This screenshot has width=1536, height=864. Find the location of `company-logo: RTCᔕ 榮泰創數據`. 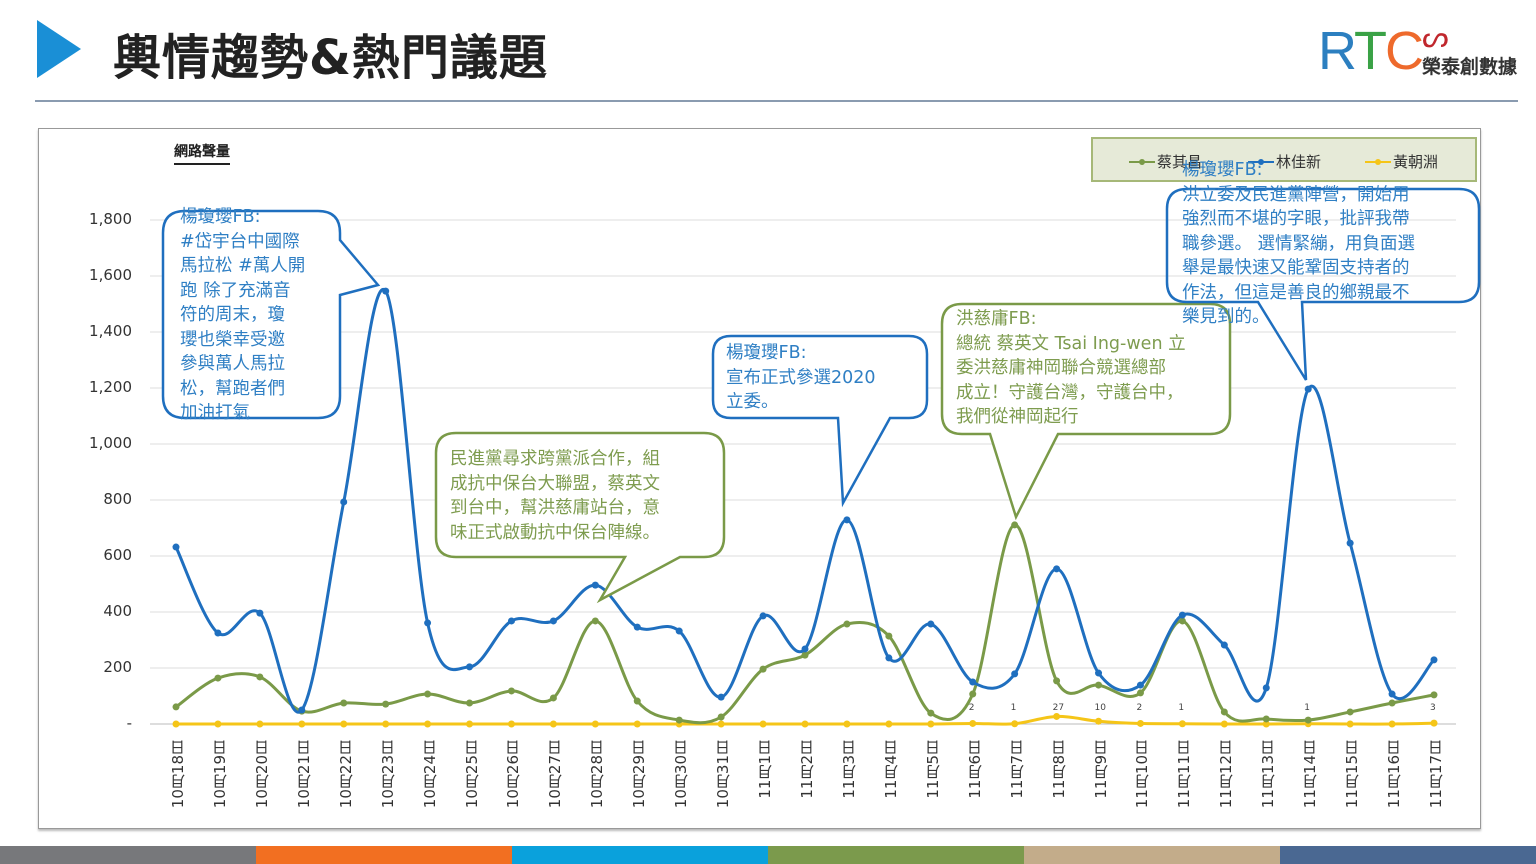

company-logo: RTCᔕ 榮泰創數據 is located at coordinates (1423, 49).